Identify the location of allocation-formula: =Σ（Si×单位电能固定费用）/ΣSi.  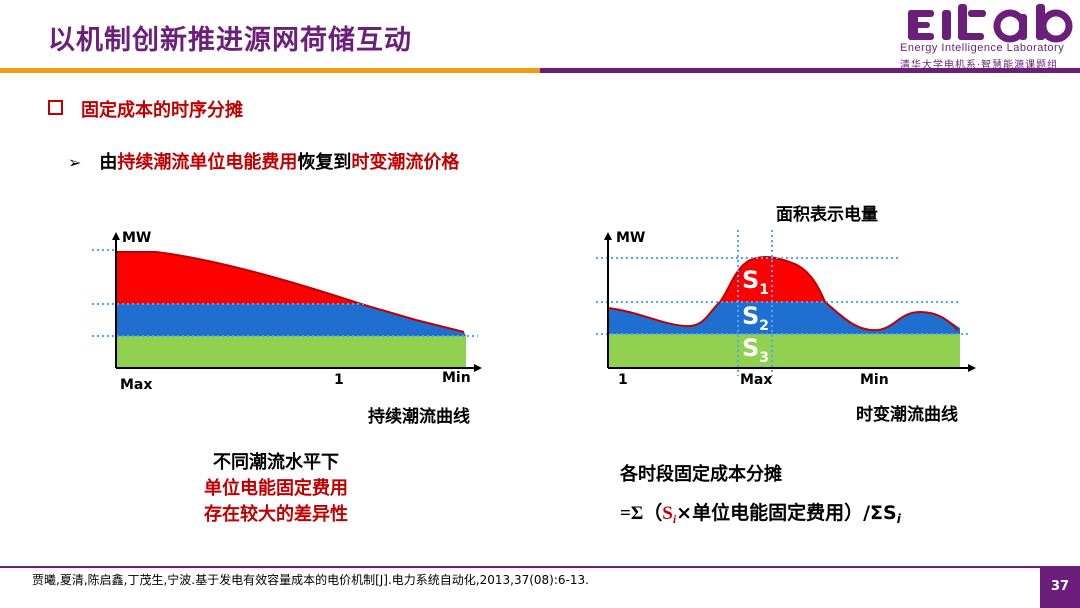
(760, 512).